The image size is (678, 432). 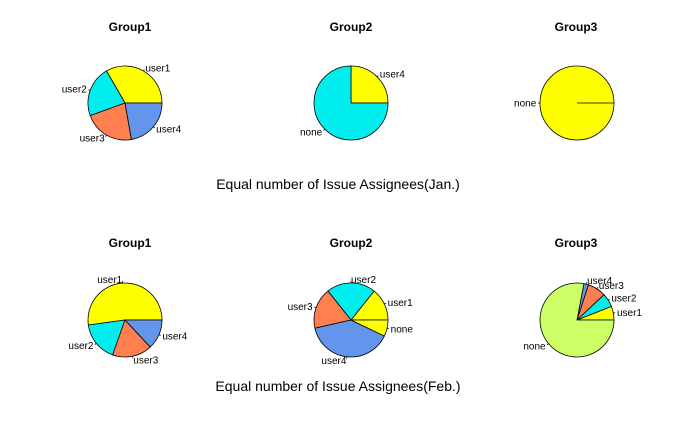 I want to click on group2-feb-pie: user1 user2 user3 user4 none, so click(x=351, y=321).